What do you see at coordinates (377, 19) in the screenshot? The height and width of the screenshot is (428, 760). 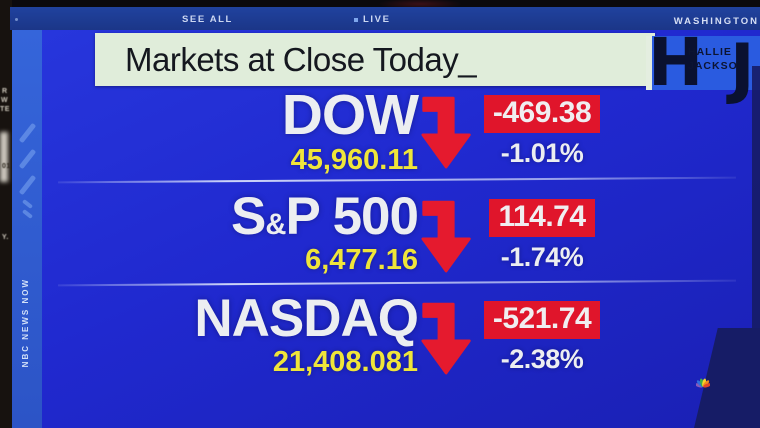 I see `live-label: LIVE` at bounding box center [377, 19].